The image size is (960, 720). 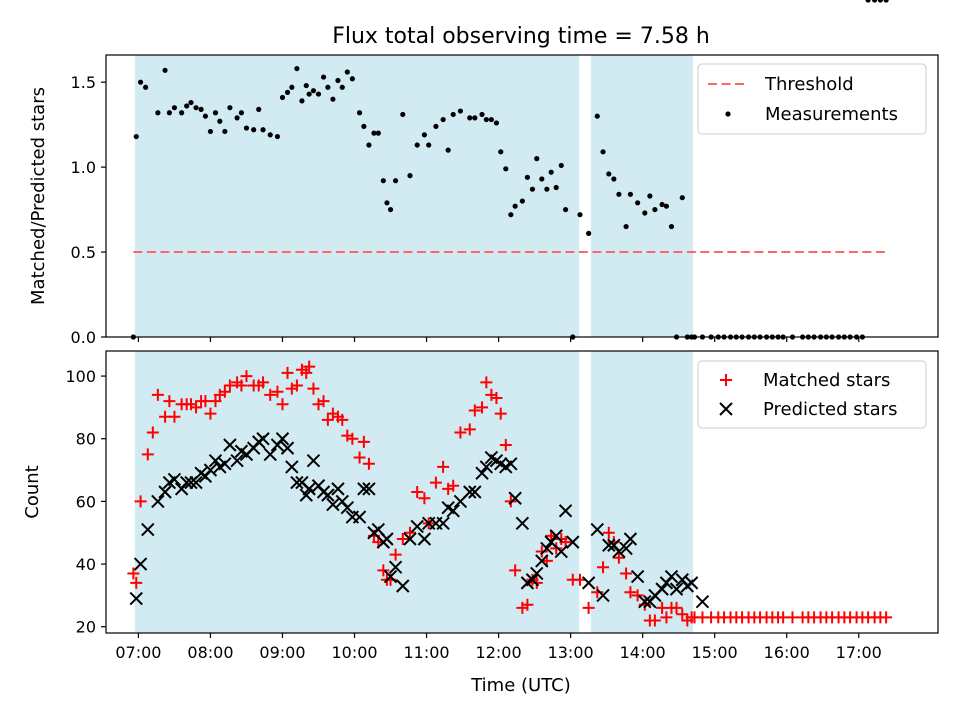 What do you see at coordinates (715, 652) in the screenshot?
I see `x-tick-label-8: 15:00` at bounding box center [715, 652].